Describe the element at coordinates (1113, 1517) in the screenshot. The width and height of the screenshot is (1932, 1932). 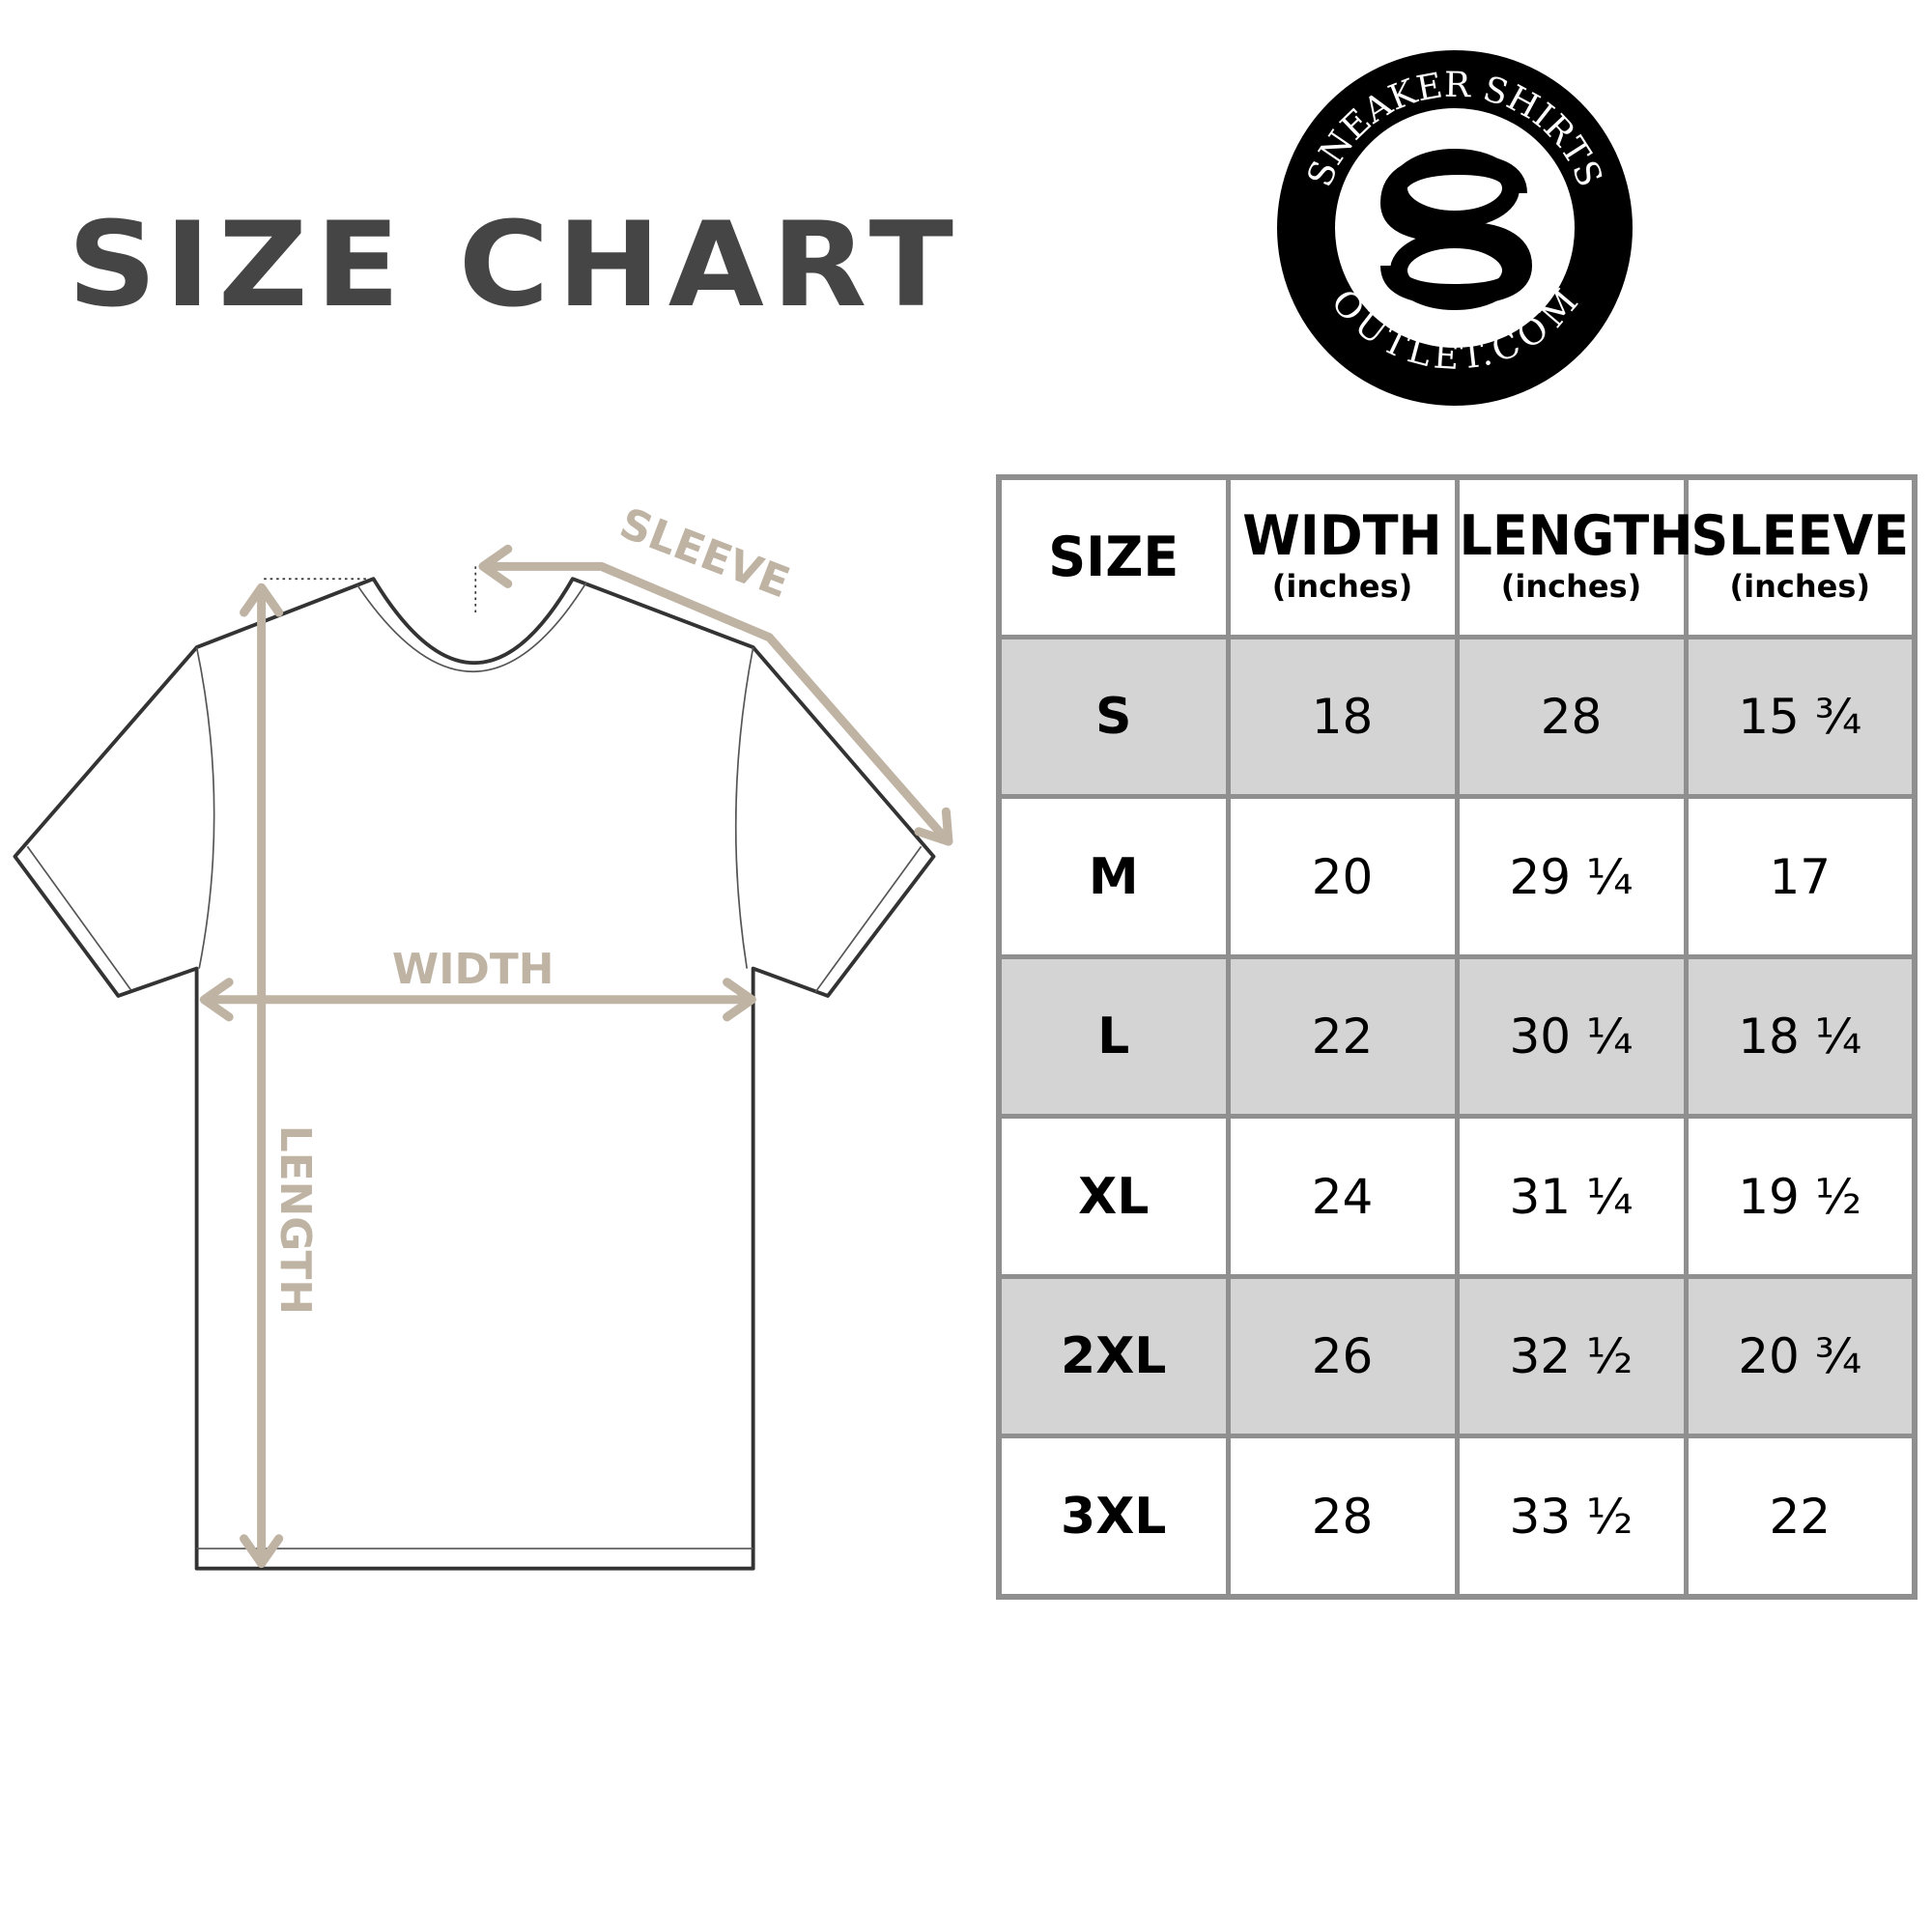
I see `size-cell: 3XL` at that location.